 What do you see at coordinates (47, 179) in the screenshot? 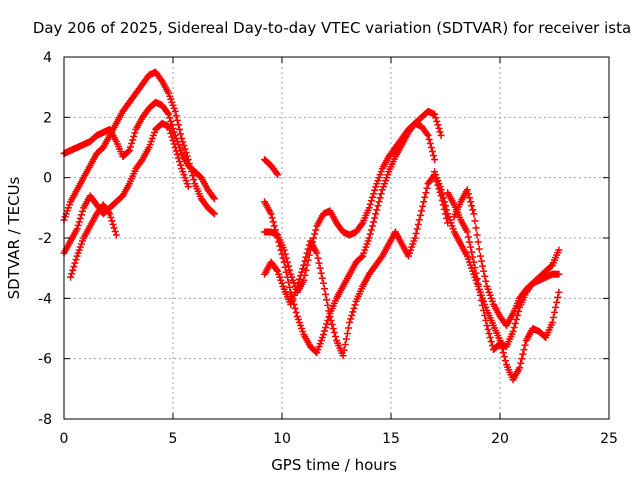
I see `y-tick-label: 0` at bounding box center [47, 179].